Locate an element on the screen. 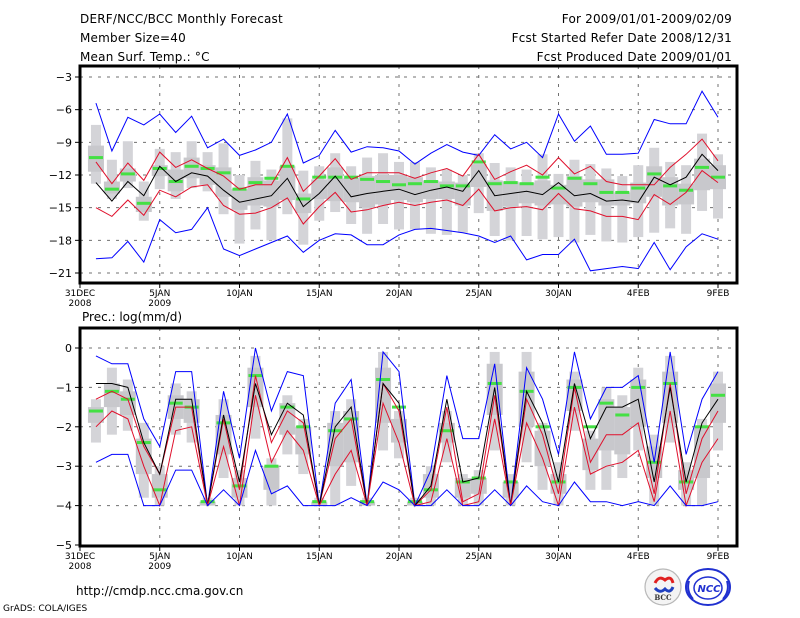 The image size is (800, 618). y-tick-label: −18 is located at coordinates (60, 240).